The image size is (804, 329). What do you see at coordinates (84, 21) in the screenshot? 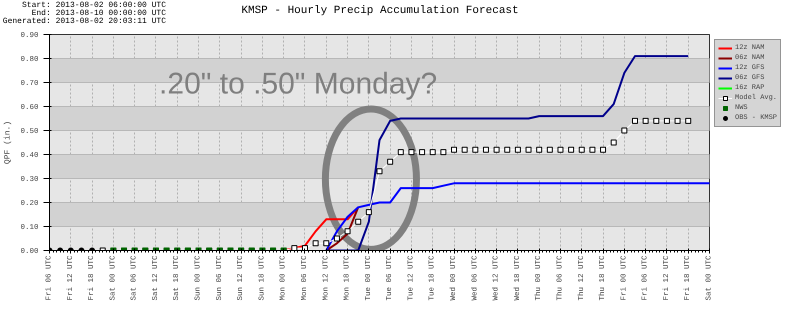
I see `text: Generated: 2013-08-02 20:03:11 UTC` at bounding box center [84, 21].